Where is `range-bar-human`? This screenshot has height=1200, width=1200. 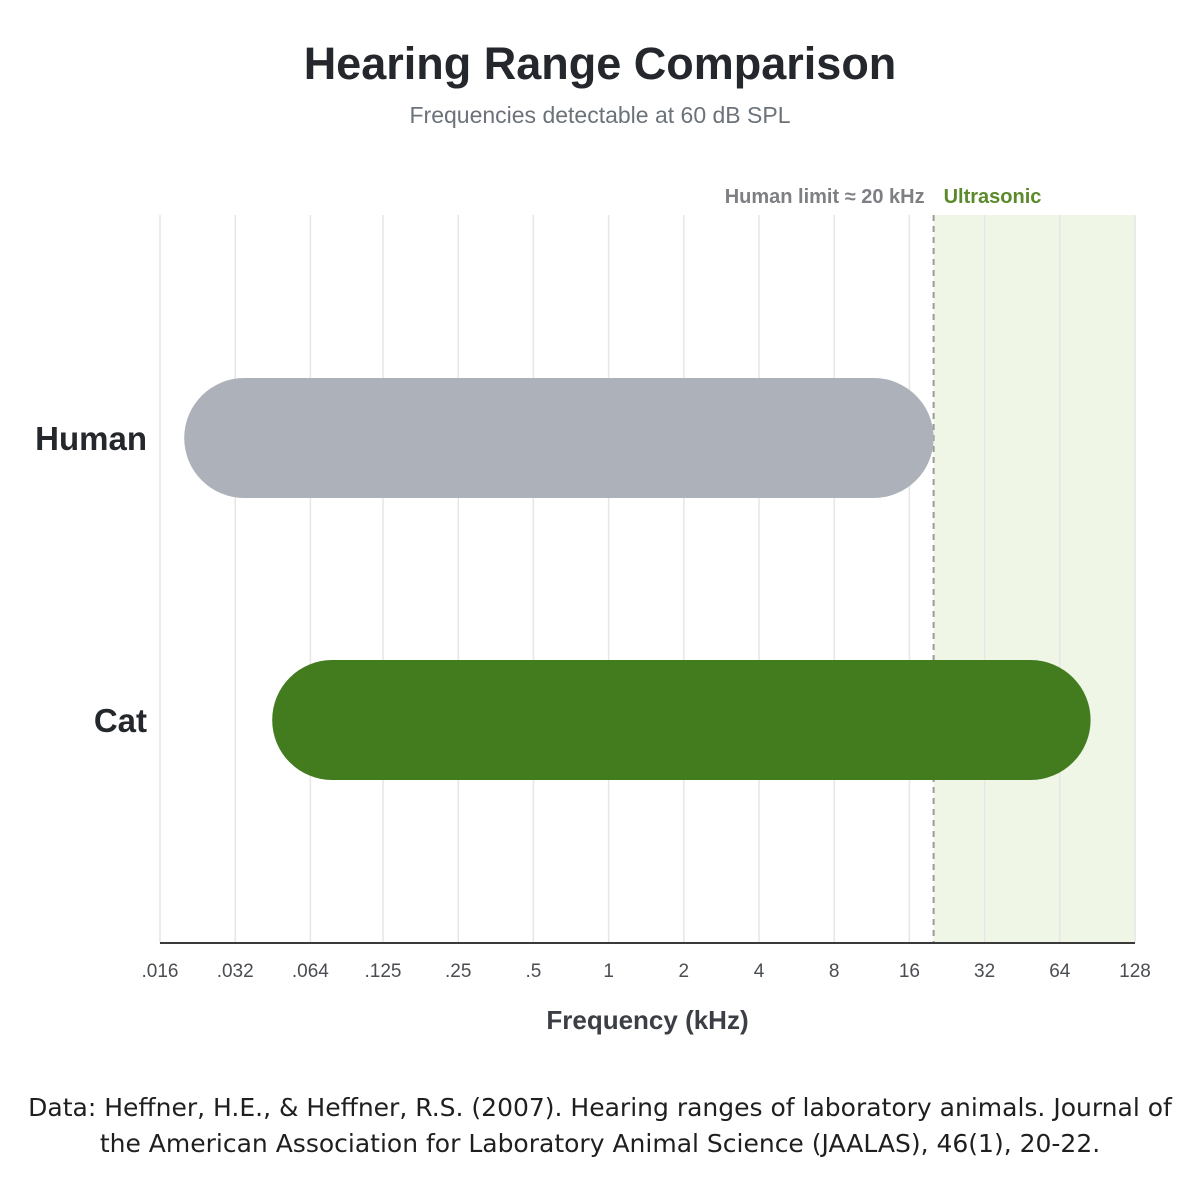
range-bar-human is located at coordinates (559, 438).